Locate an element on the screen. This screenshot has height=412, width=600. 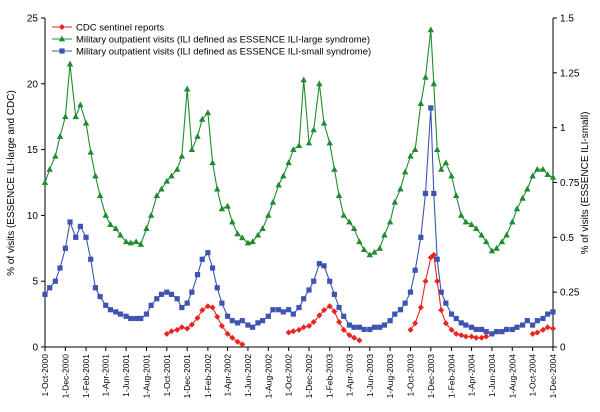
legend-item: CDC sentinel reports is located at coordinates (108, 28).